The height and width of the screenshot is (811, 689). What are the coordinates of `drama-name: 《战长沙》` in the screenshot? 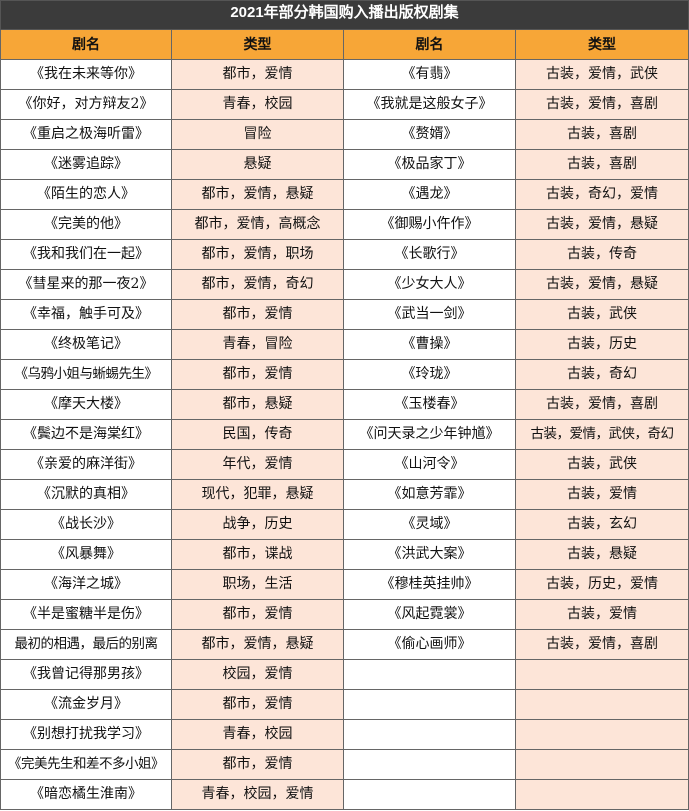 It's located at (86, 525).